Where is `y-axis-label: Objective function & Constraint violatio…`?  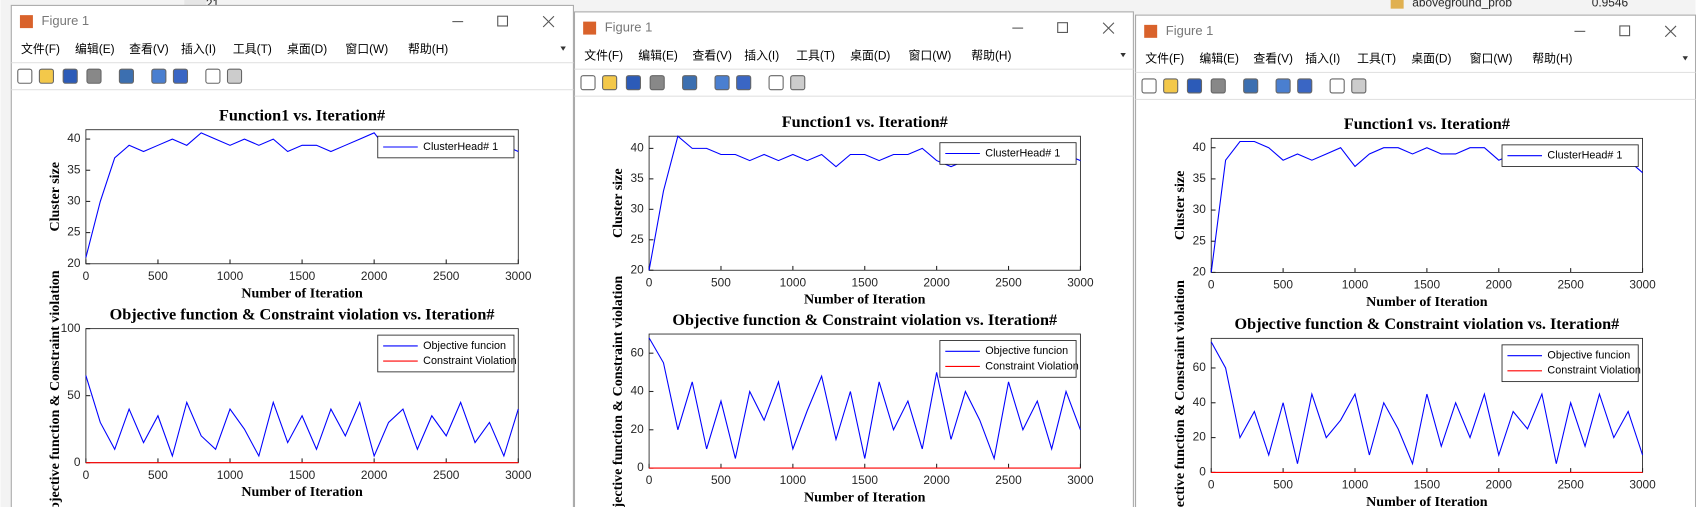
y-axis-label: Objective function & Constraint violatio… is located at coordinates (618, 391).